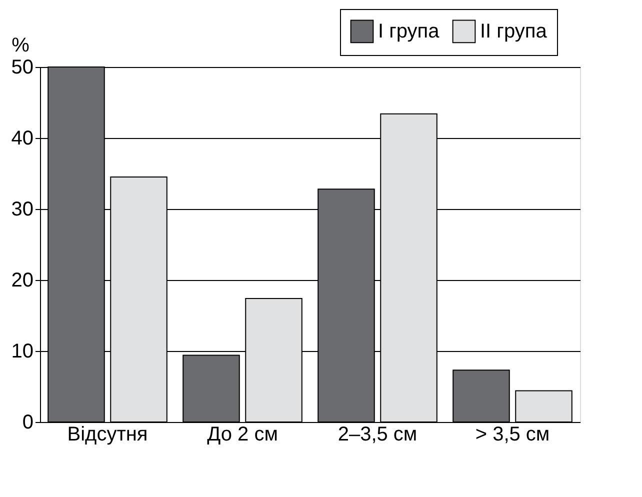 The height and width of the screenshot is (497, 642). What do you see at coordinates (378, 435) in the screenshot?
I see `x-tick-label: 2–3,5 см` at bounding box center [378, 435].